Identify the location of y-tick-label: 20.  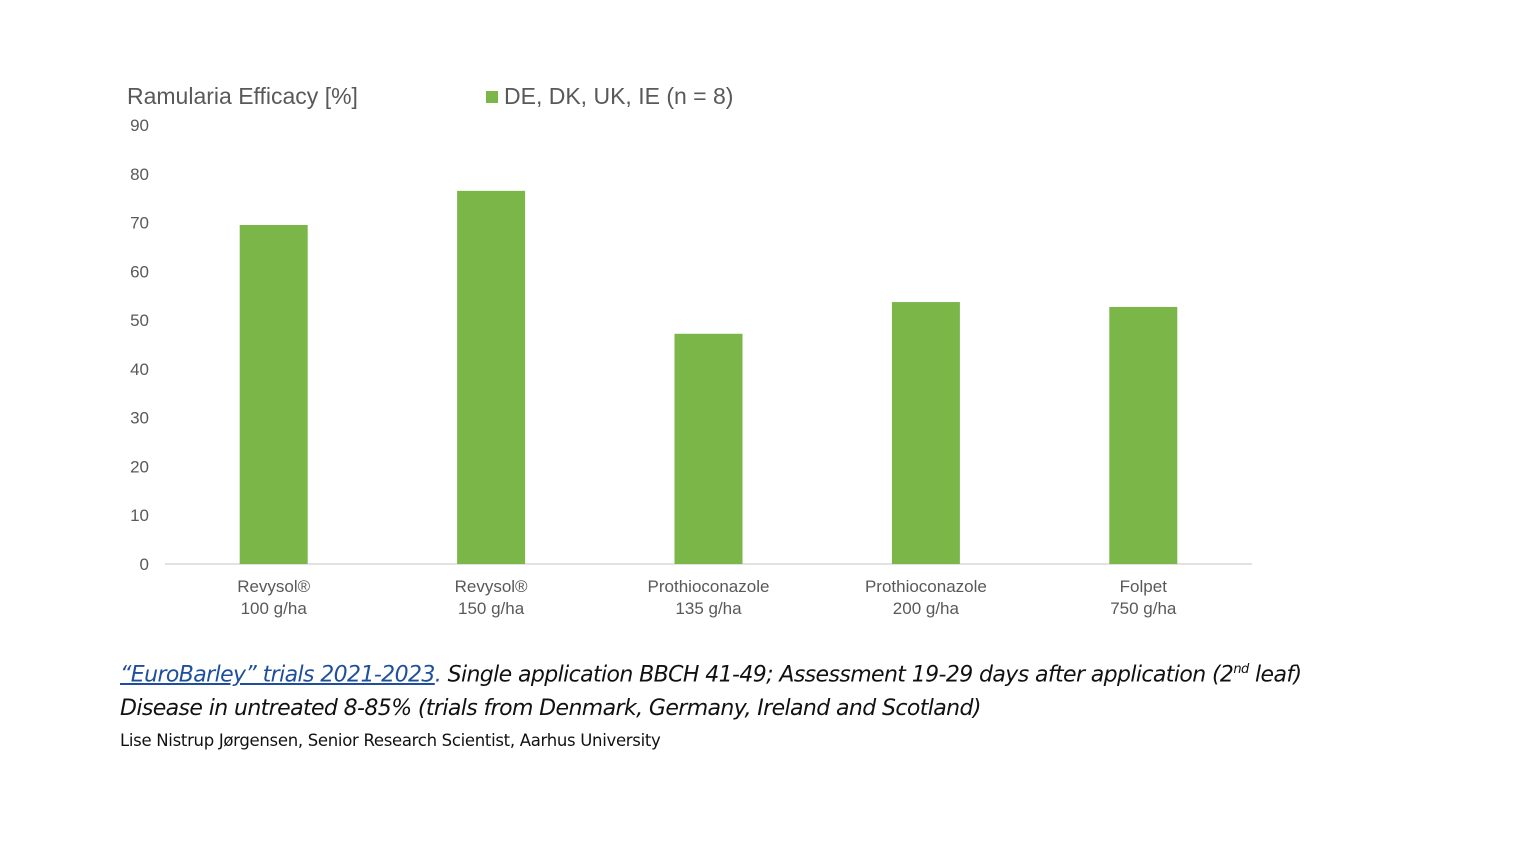
(139, 466).